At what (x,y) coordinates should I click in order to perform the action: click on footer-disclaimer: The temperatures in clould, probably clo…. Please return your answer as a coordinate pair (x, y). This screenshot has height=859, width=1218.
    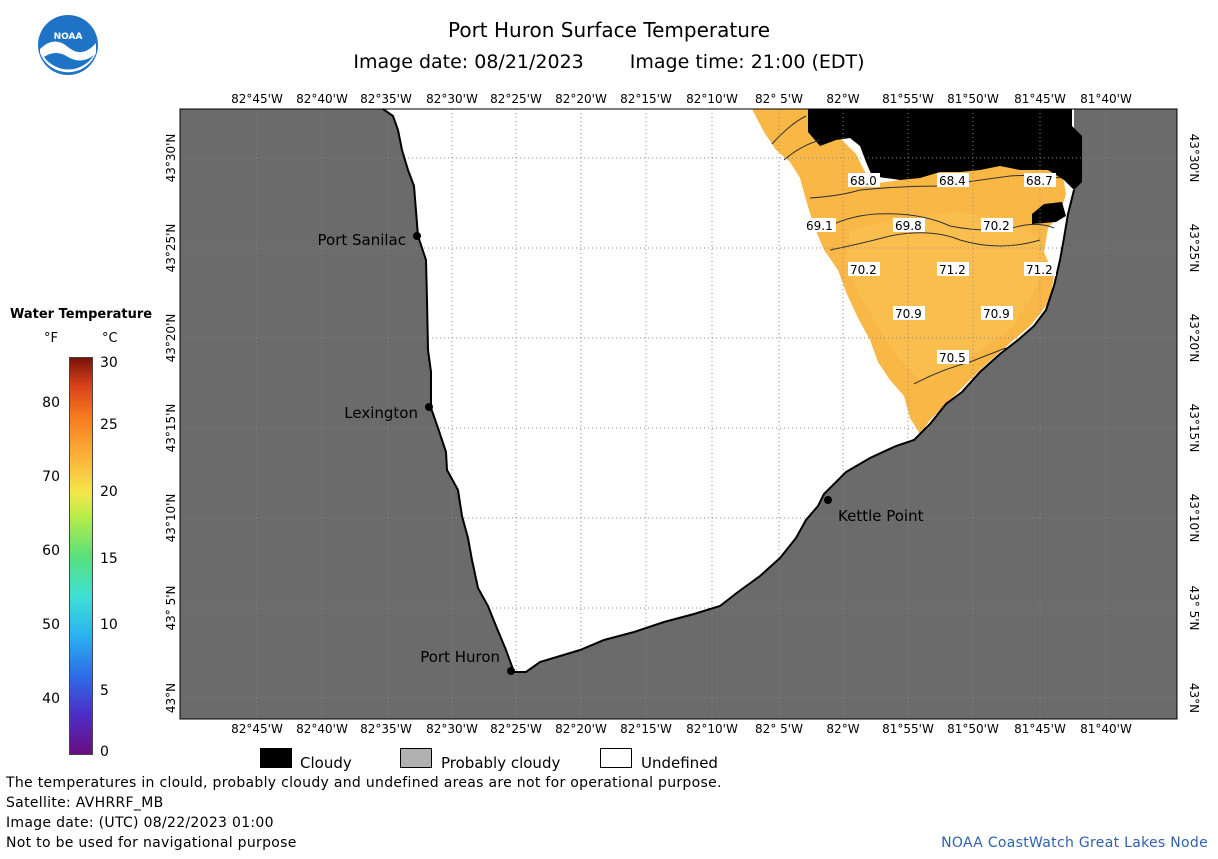
    Looking at the image, I should click on (364, 783).